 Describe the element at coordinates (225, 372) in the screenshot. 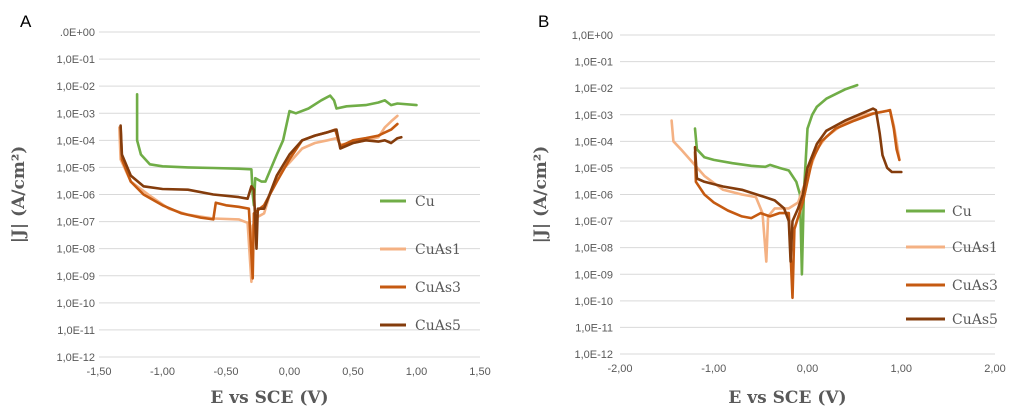

I see `x-tick-label: -0,50` at that location.